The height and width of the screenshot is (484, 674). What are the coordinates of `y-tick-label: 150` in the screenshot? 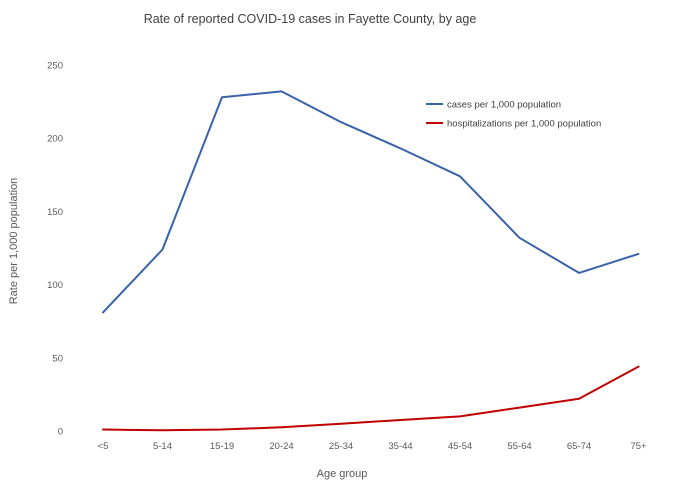 It's located at (55, 212).